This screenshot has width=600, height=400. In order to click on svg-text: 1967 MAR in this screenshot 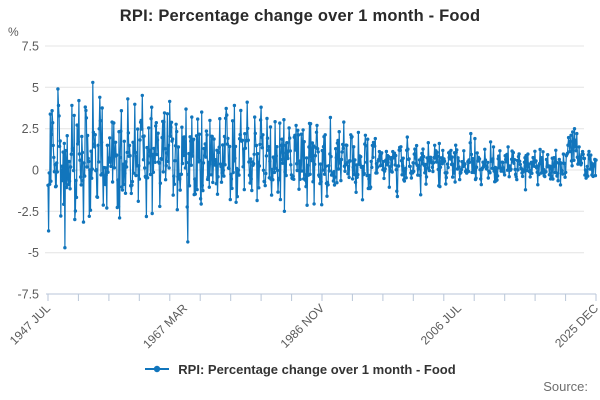, I will do `click(165, 326)`.